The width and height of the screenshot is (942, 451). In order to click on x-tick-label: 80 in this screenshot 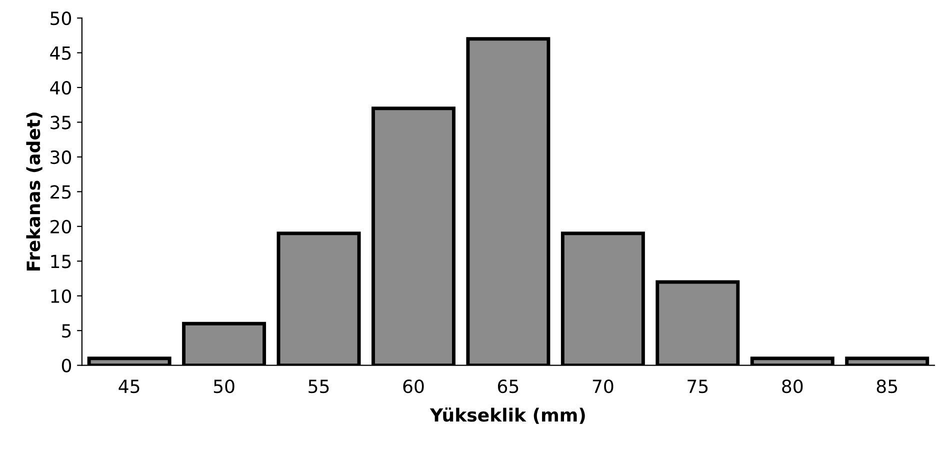, I will do `click(792, 387)`.